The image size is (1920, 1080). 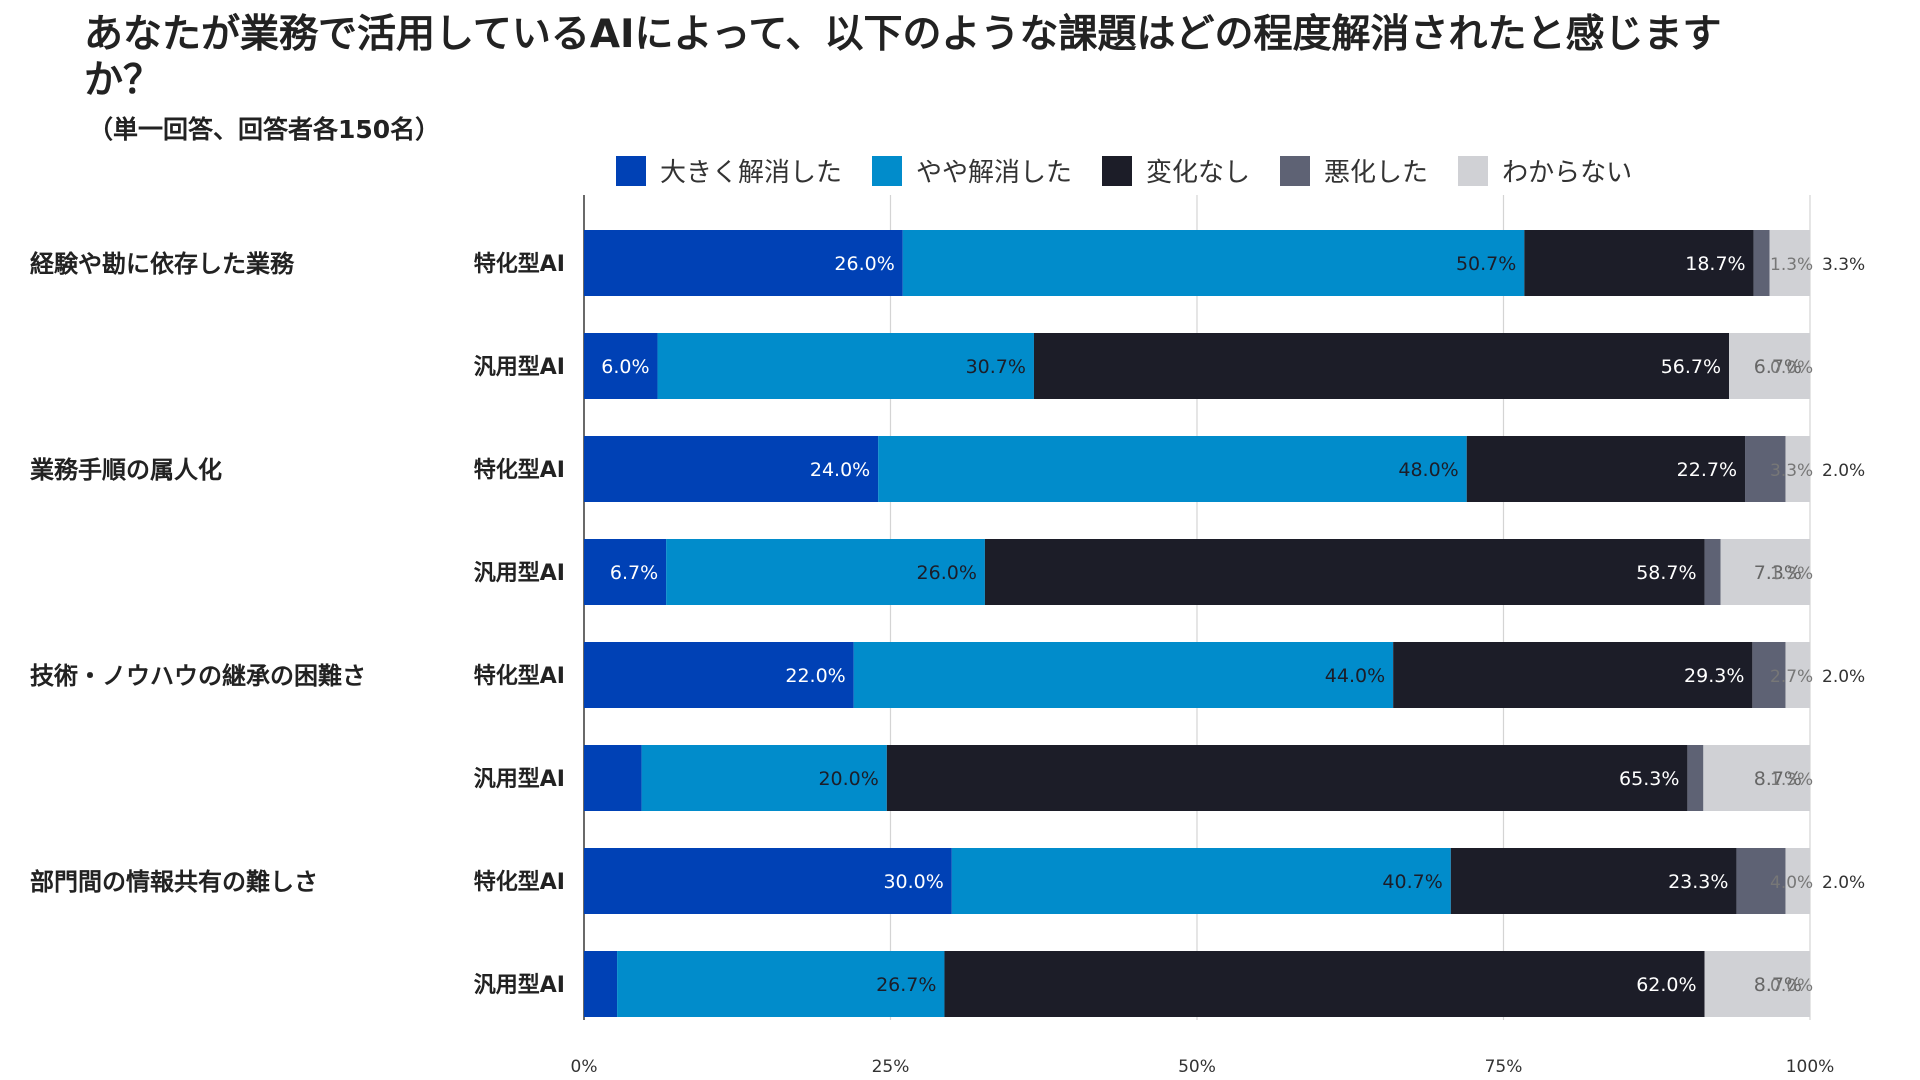 What do you see at coordinates (1810, 1067) in the screenshot?
I see `x-tick-label-4: 100%` at bounding box center [1810, 1067].